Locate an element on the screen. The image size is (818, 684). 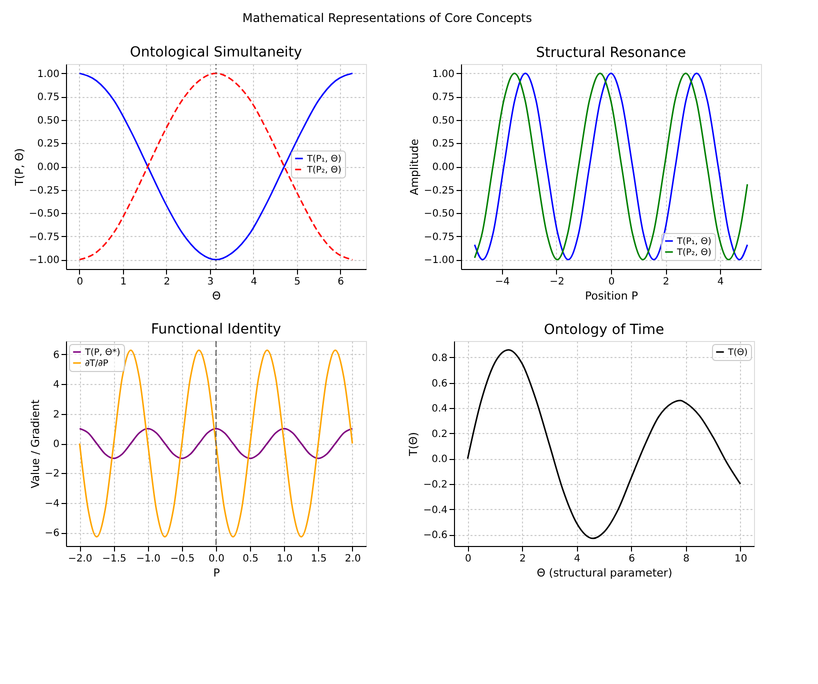
text: Mathematical Representations of Core Concepts is located at coordinates (387, 18).